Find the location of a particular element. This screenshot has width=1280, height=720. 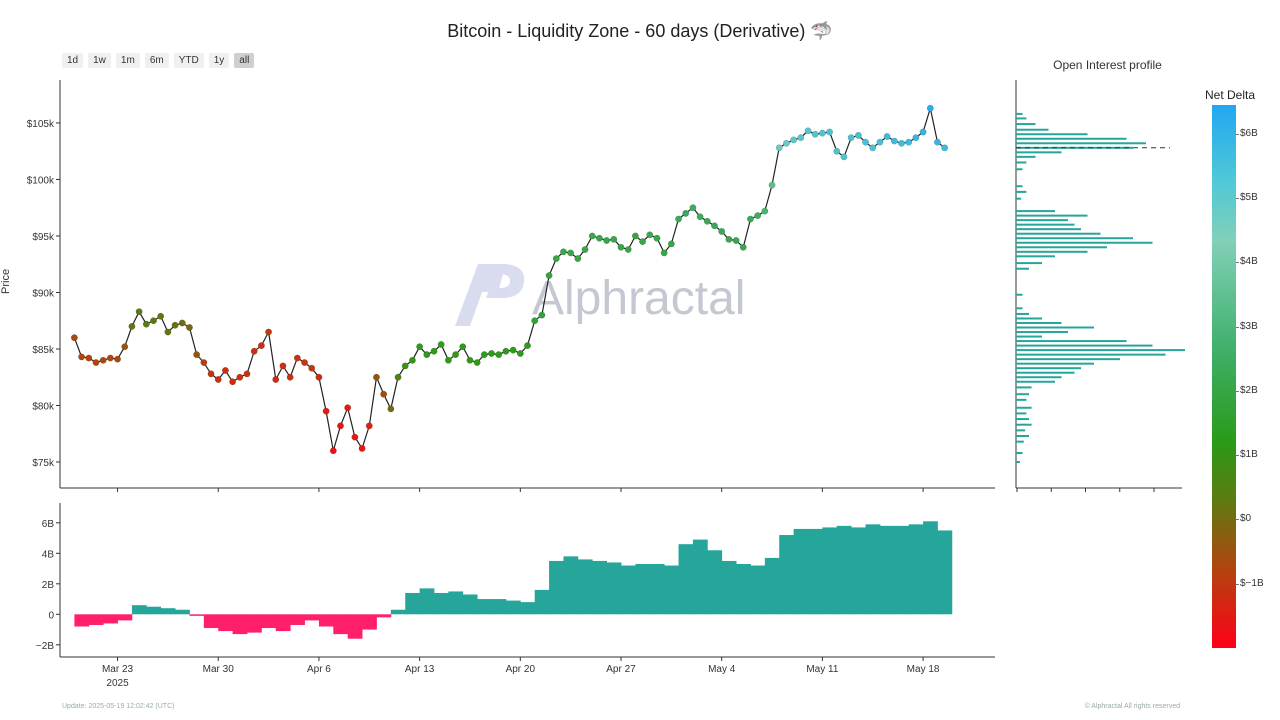

range-button-6m: 6m is located at coordinates (156, 60).